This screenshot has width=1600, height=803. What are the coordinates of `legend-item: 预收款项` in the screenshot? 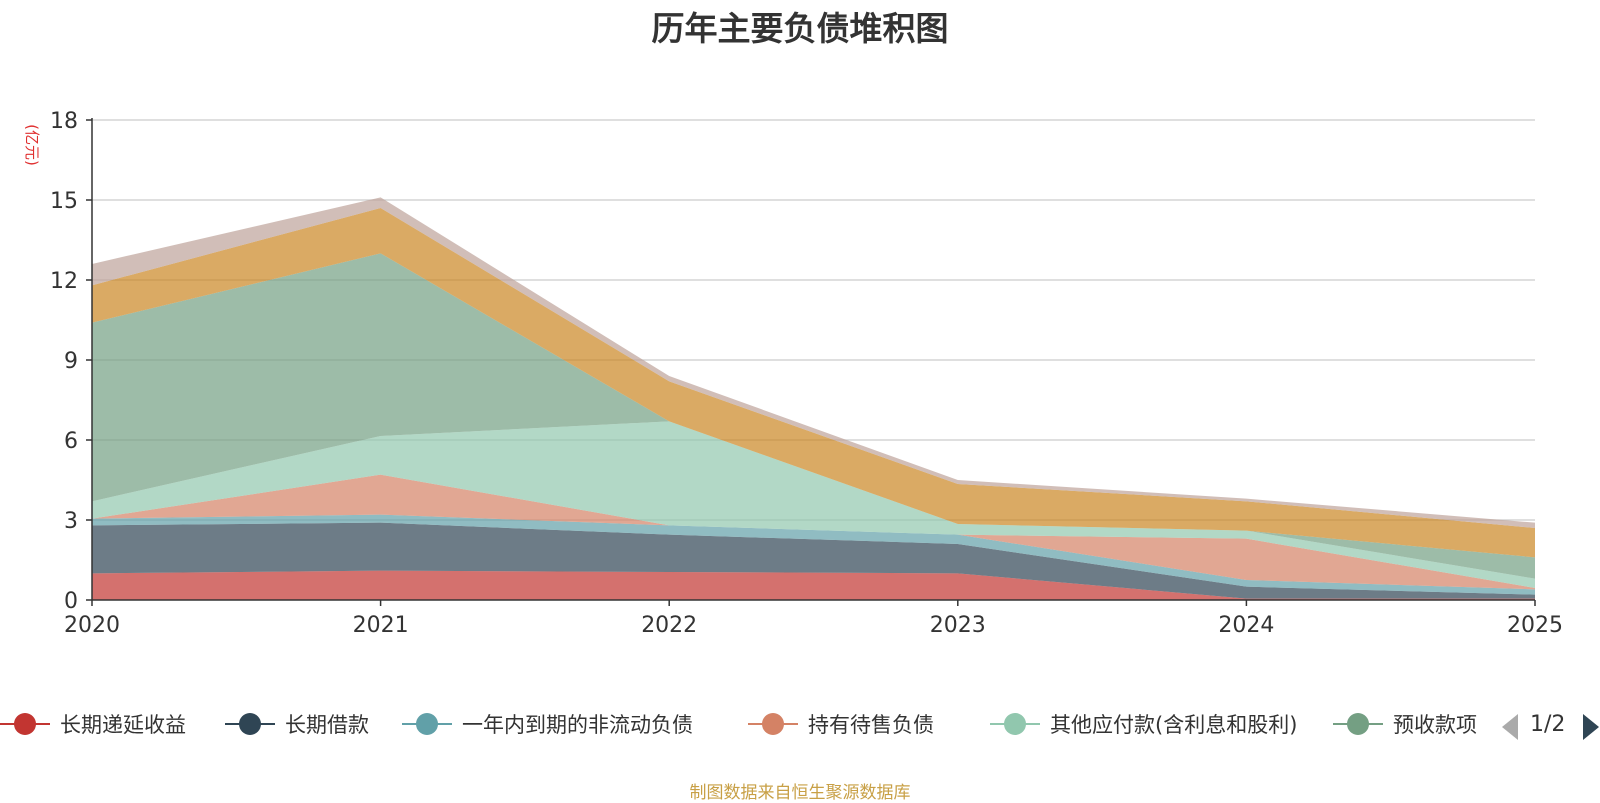 It's located at (1405, 724).